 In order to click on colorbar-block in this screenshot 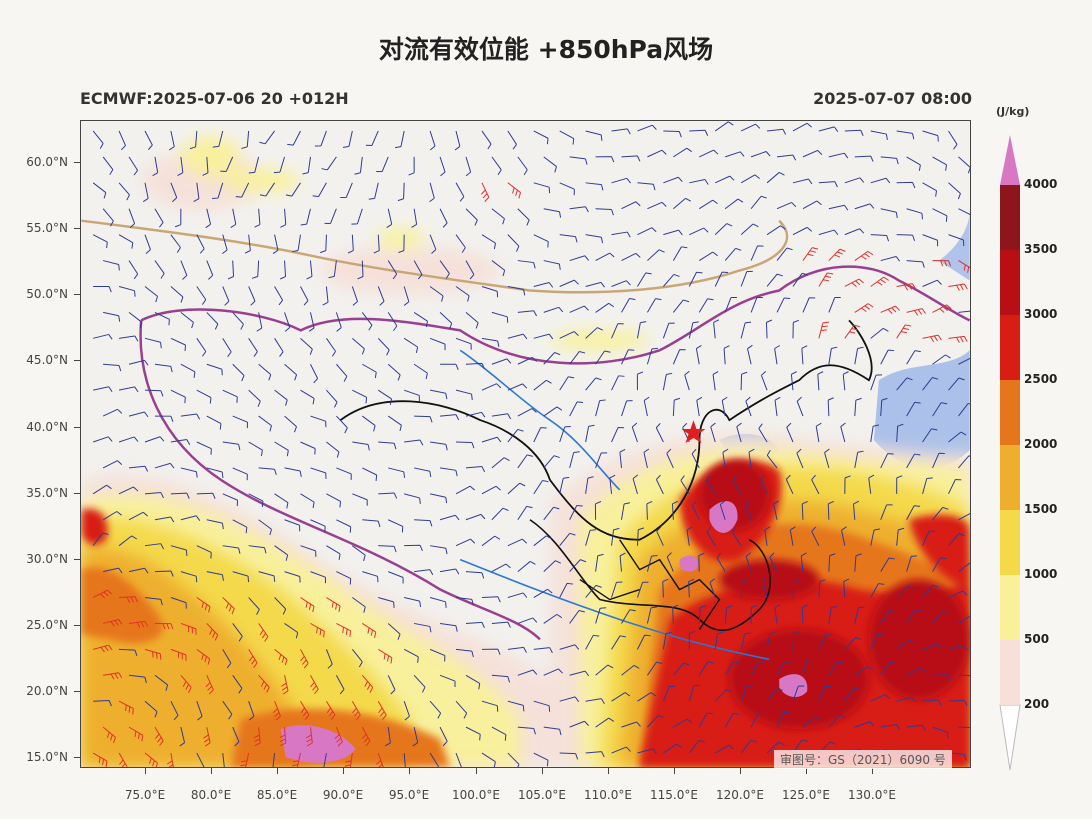, I will do `click(1010, 542)`.